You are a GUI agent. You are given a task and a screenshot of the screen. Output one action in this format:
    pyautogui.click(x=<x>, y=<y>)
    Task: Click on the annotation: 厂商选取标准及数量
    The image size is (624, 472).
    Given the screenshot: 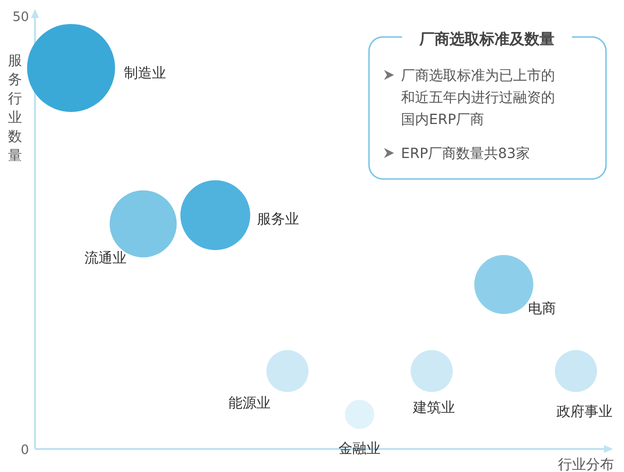 What is the action you would take?
    pyautogui.click(x=486, y=39)
    